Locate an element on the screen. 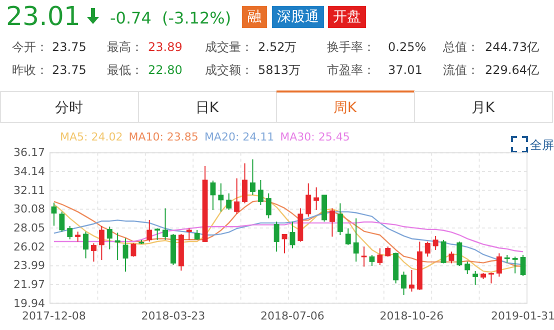 The image size is (554, 330). text: -0.74 is located at coordinates (131, 18).